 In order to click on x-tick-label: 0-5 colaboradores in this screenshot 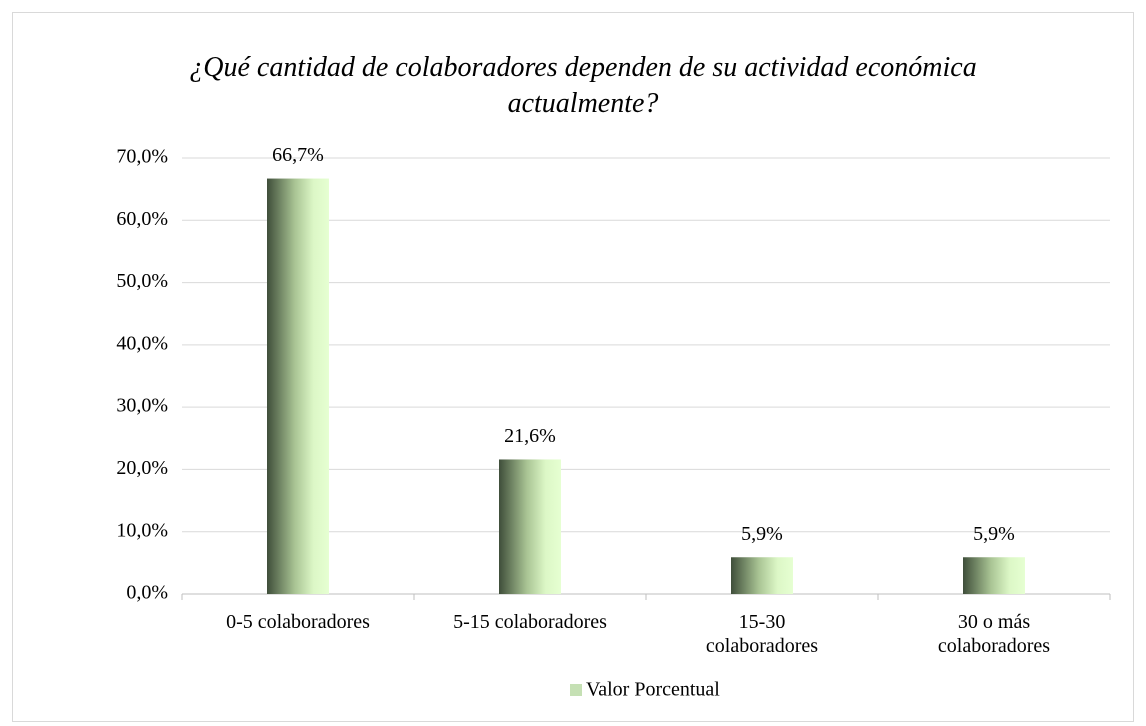, I will do `click(298, 622)`.